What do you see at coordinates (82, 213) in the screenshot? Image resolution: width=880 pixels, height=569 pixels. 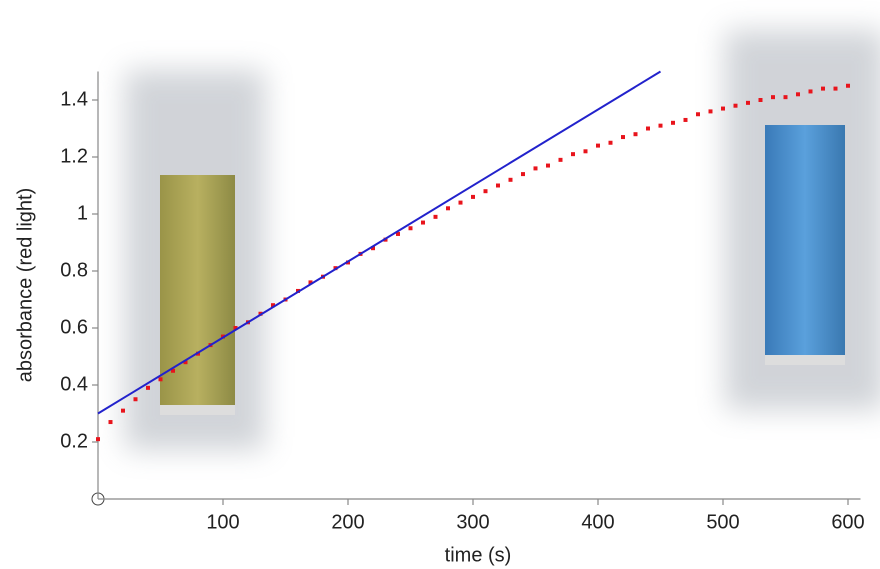 I see `y-tick-label: 1` at bounding box center [82, 213].